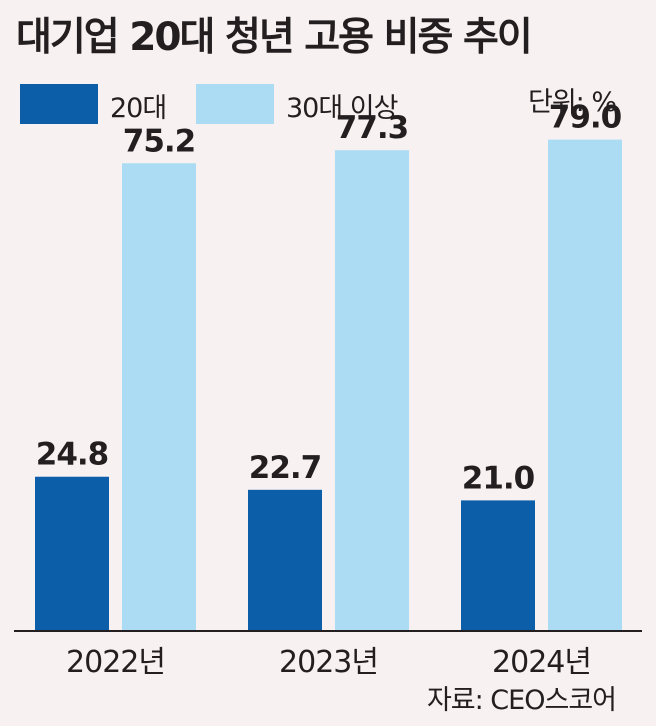 The height and width of the screenshot is (726, 656). I want to click on x-tick-label-1: 2023년, so click(328, 662).